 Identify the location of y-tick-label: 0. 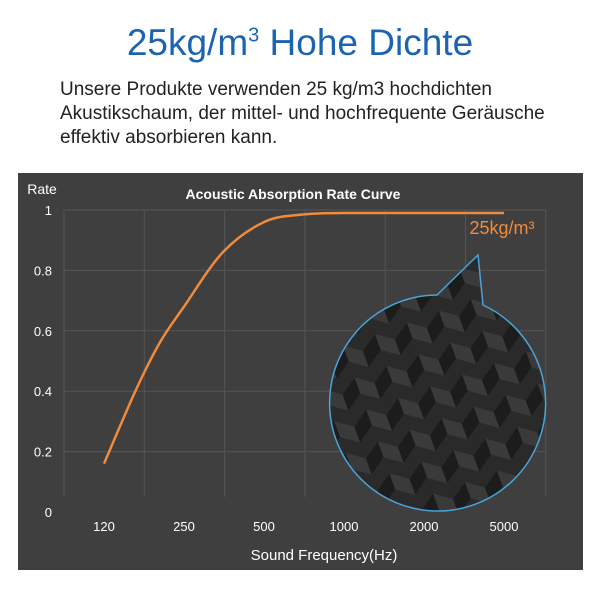
(48, 512).